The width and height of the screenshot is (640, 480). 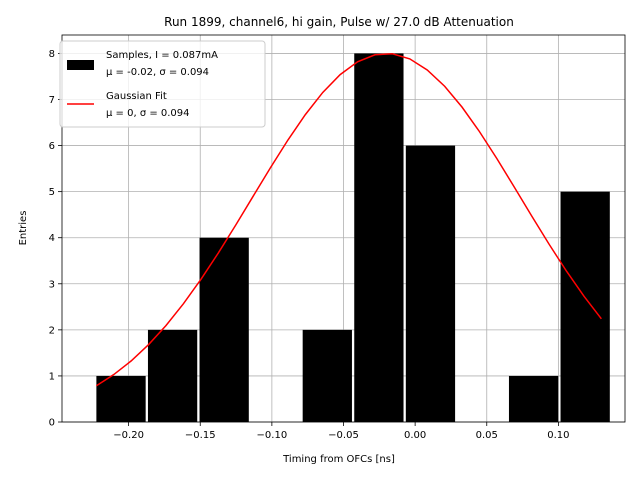 I want to click on legend-fit-stats: μ = 0, σ = 0.094, so click(x=148, y=113).